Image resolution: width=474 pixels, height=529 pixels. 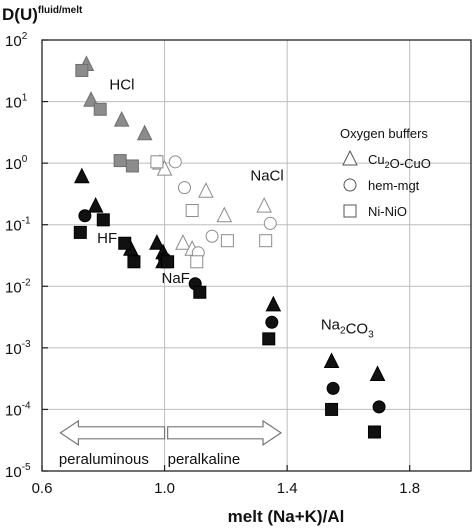 What do you see at coordinates (18, 286) in the screenshot?
I see `y-tick-label: 10⁻²` at bounding box center [18, 286].